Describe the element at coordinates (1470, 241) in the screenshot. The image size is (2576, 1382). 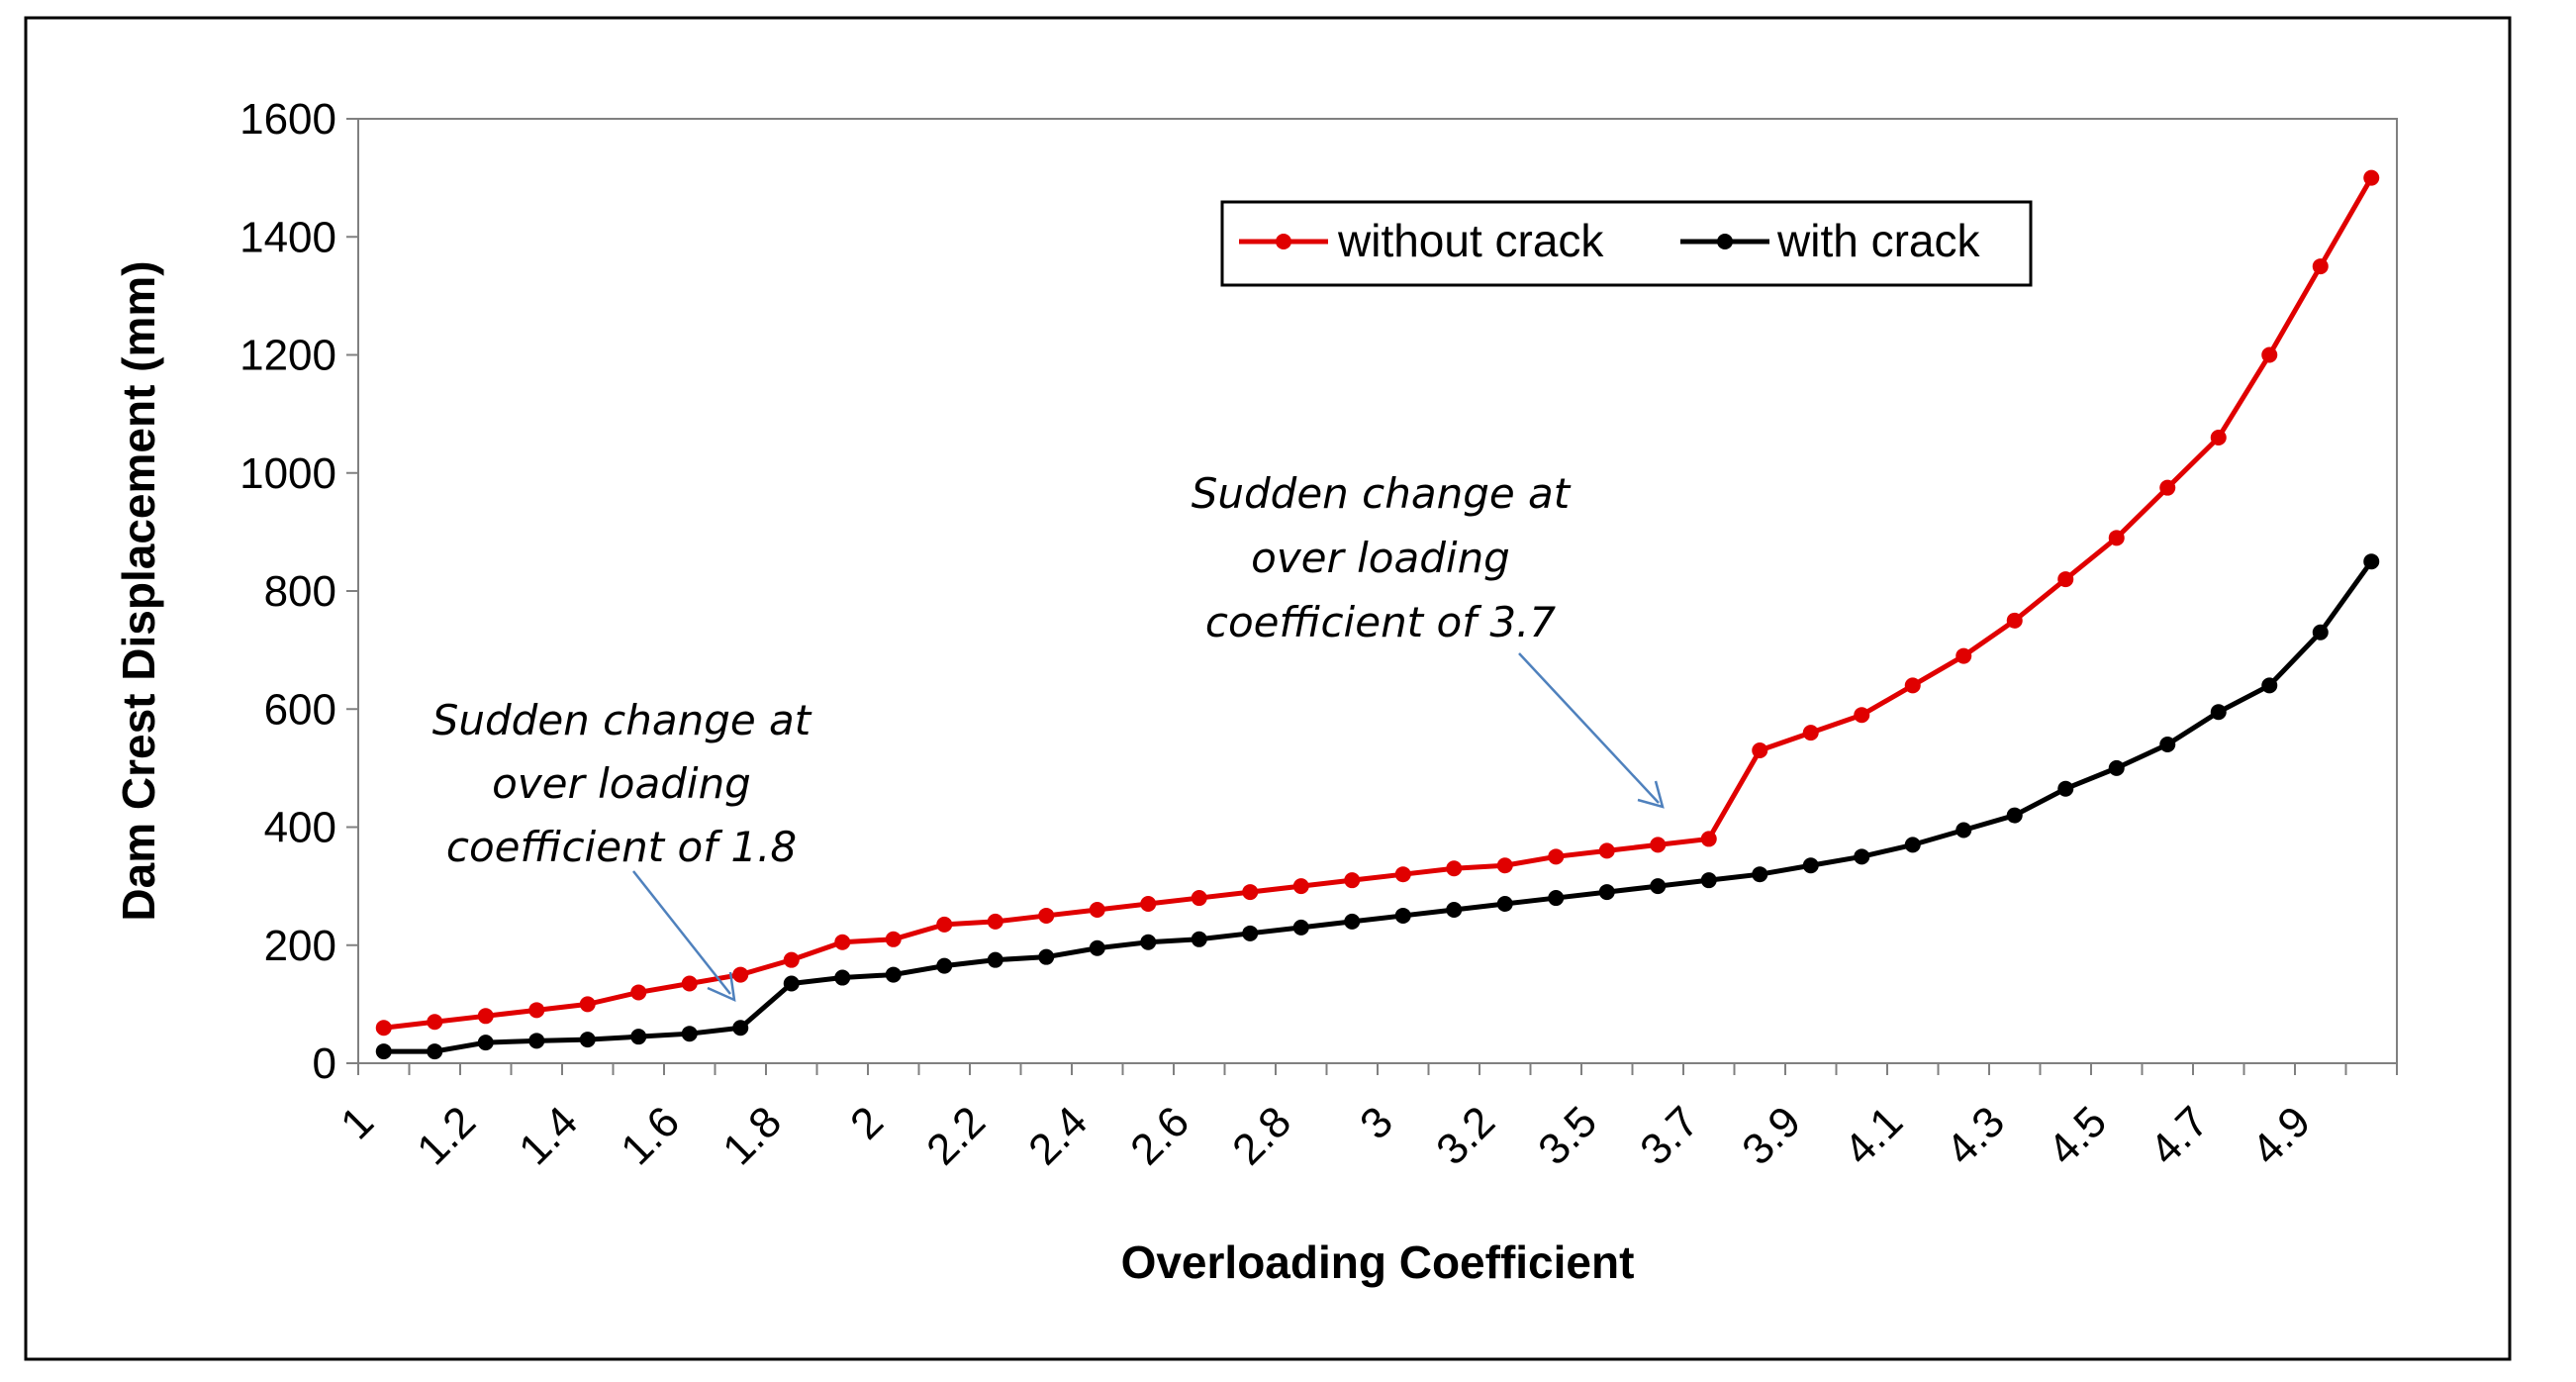
I see `legend-label-without-crack: without crack` at that location.